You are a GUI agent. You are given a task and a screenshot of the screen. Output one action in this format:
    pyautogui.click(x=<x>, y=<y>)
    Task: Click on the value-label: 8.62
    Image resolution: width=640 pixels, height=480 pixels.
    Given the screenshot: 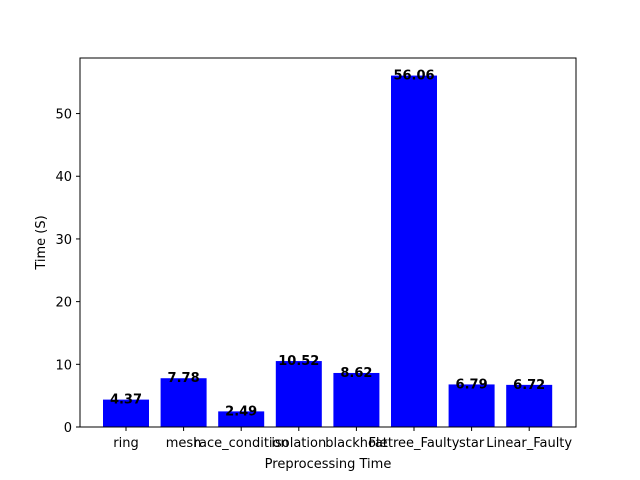 What is the action you would take?
    pyautogui.click(x=356, y=373)
    